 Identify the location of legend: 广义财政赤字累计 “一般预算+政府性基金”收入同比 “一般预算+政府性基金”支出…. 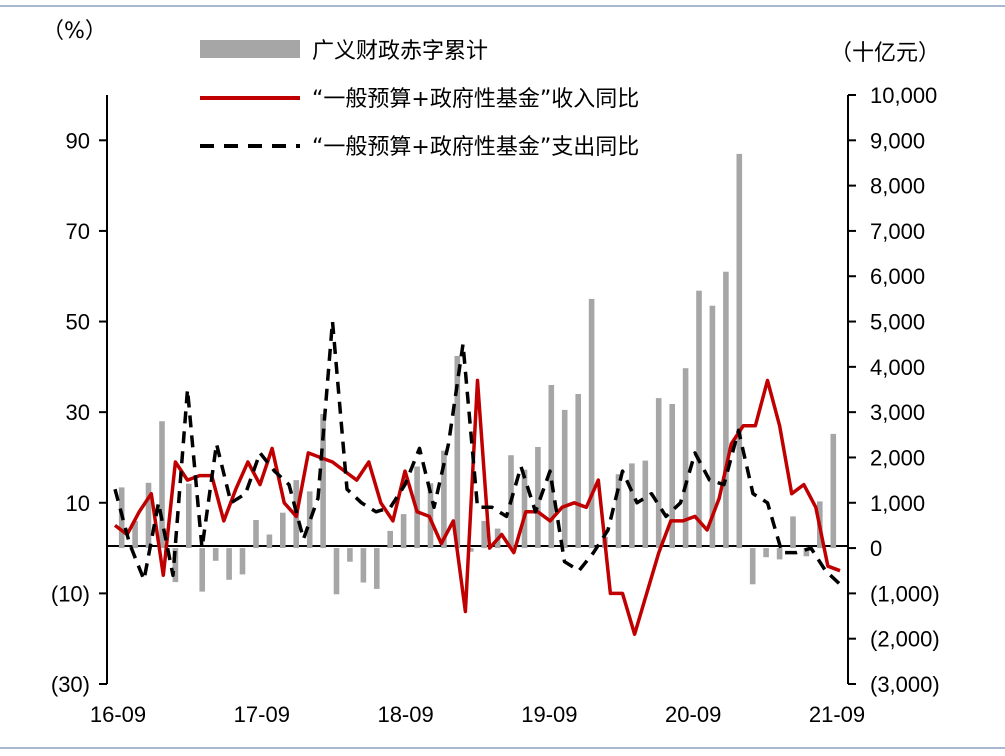
(419, 99).